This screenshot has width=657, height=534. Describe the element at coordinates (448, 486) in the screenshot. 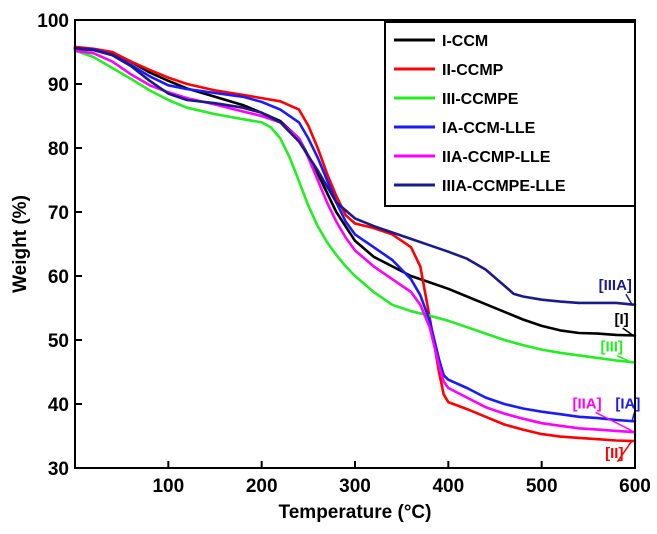

I see `x-tick-label: 400` at that location.